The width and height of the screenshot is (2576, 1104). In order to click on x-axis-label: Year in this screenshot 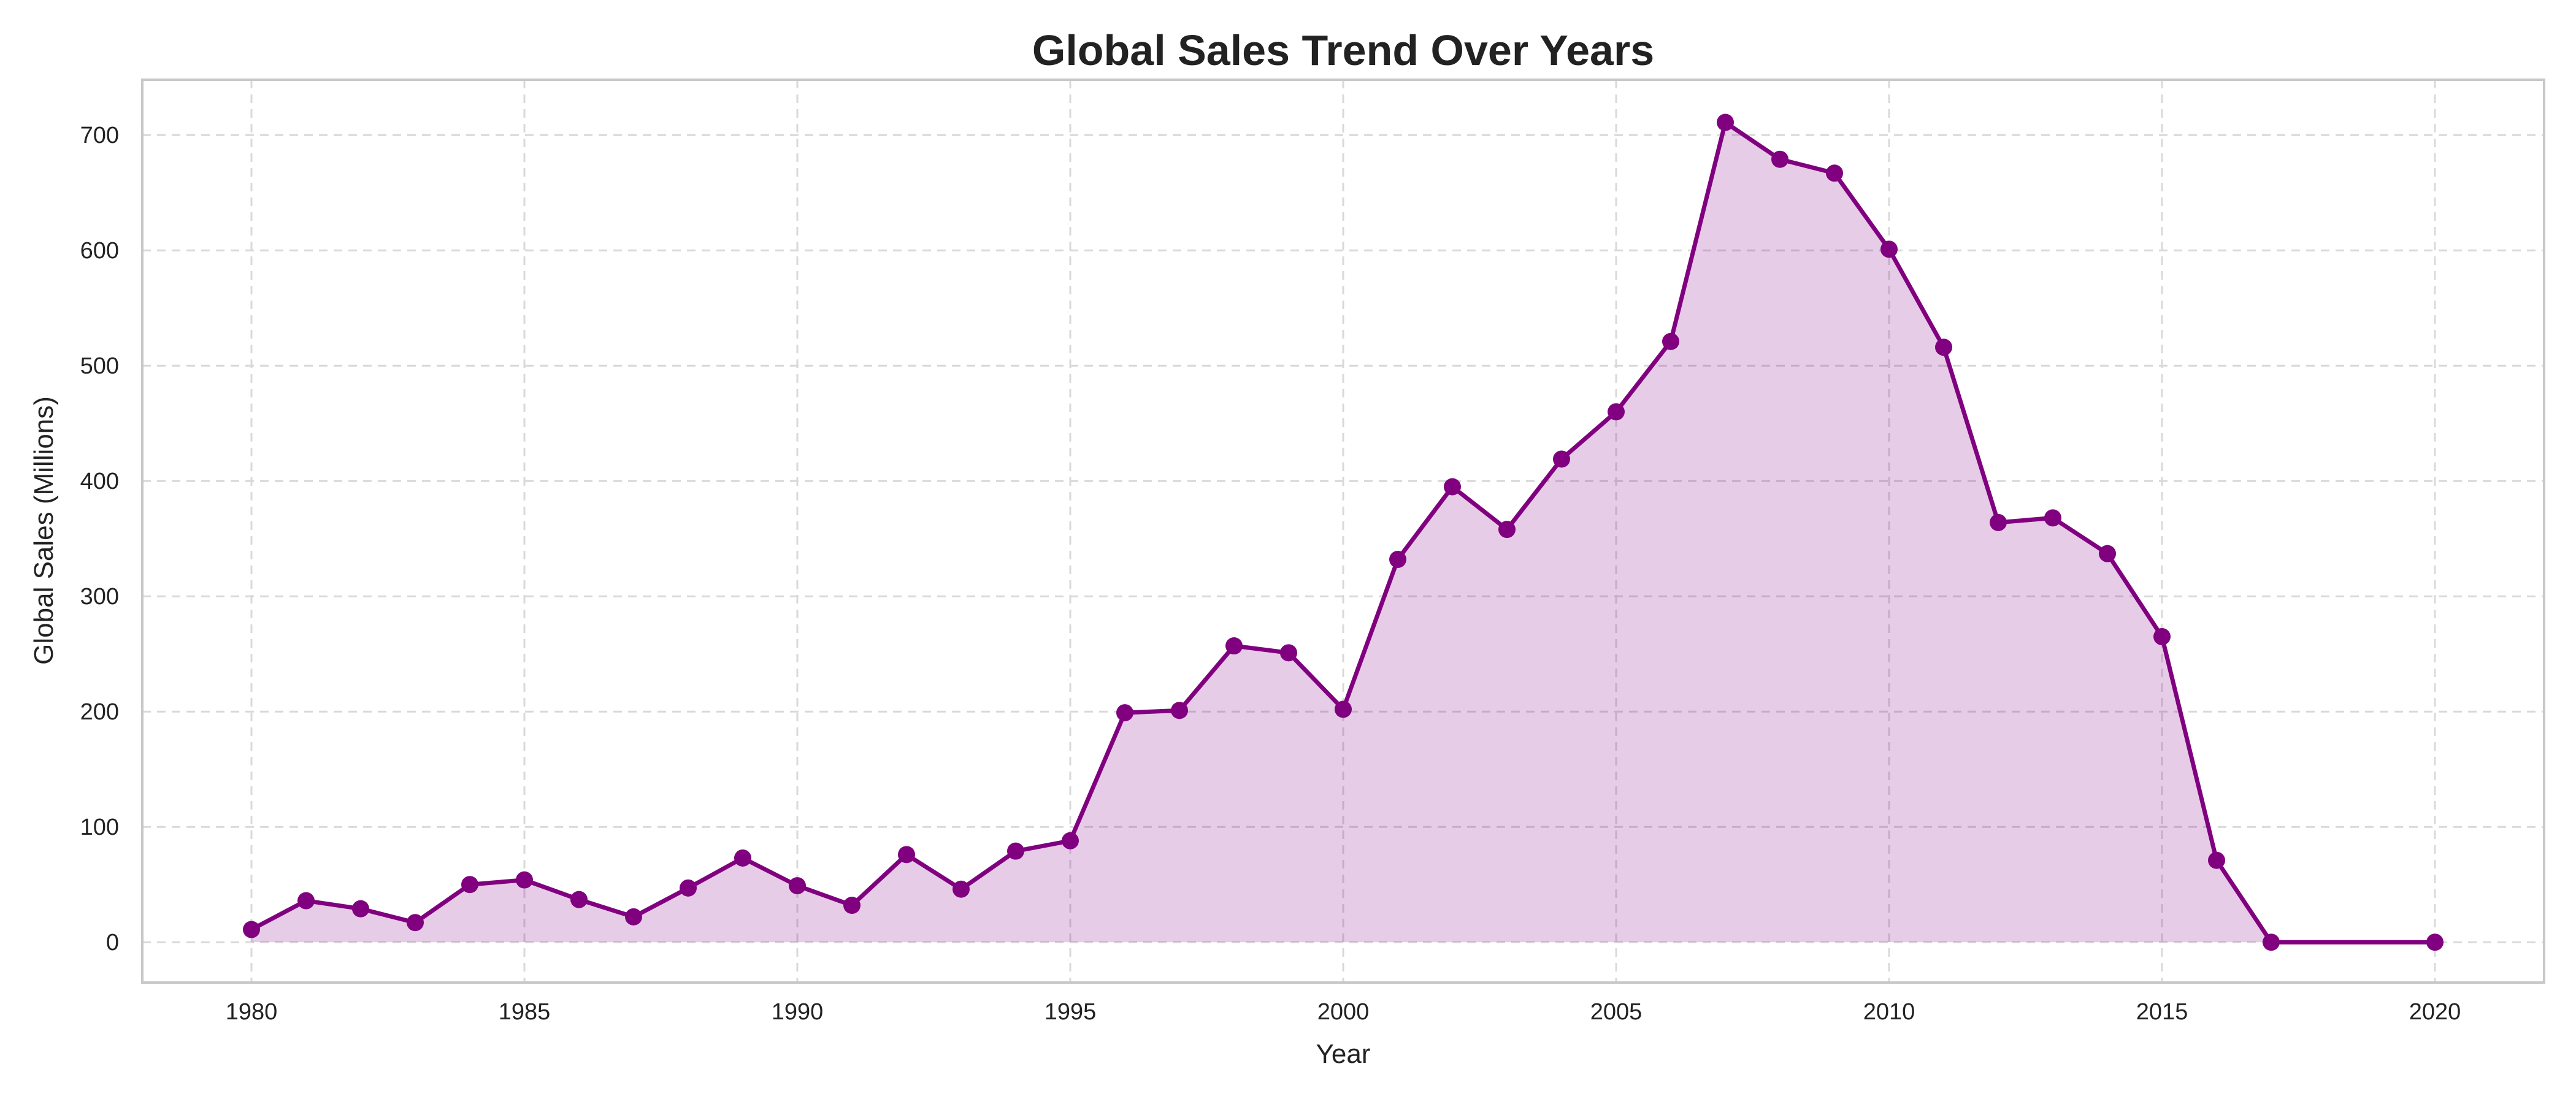, I will do `click(1343, 1054)`.